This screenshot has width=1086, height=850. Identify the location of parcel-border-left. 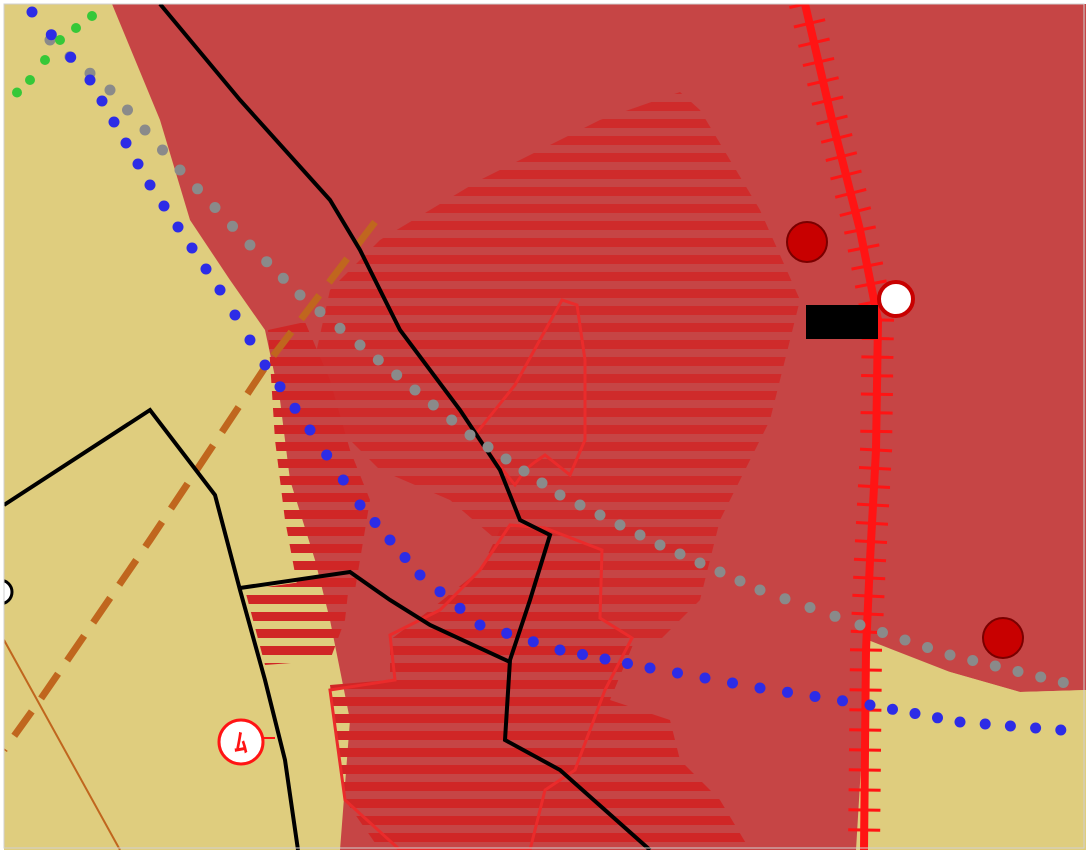
(152, 628).